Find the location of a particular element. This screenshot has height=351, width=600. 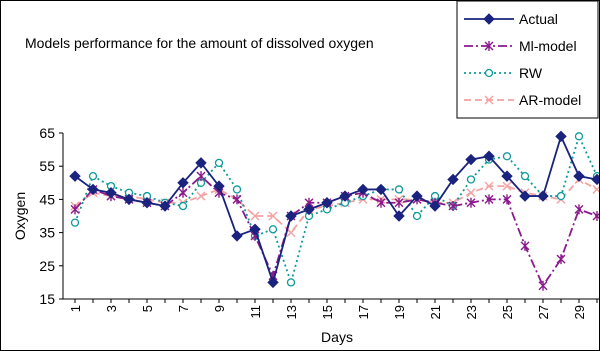

x-tick-label: 25 is located at coordinates (507, 312).